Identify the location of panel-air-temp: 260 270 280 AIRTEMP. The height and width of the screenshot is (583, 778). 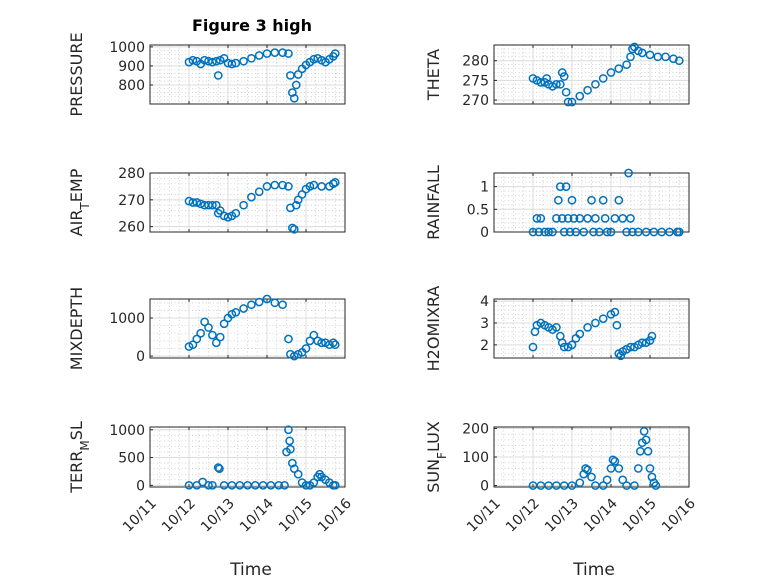
(206, 201).